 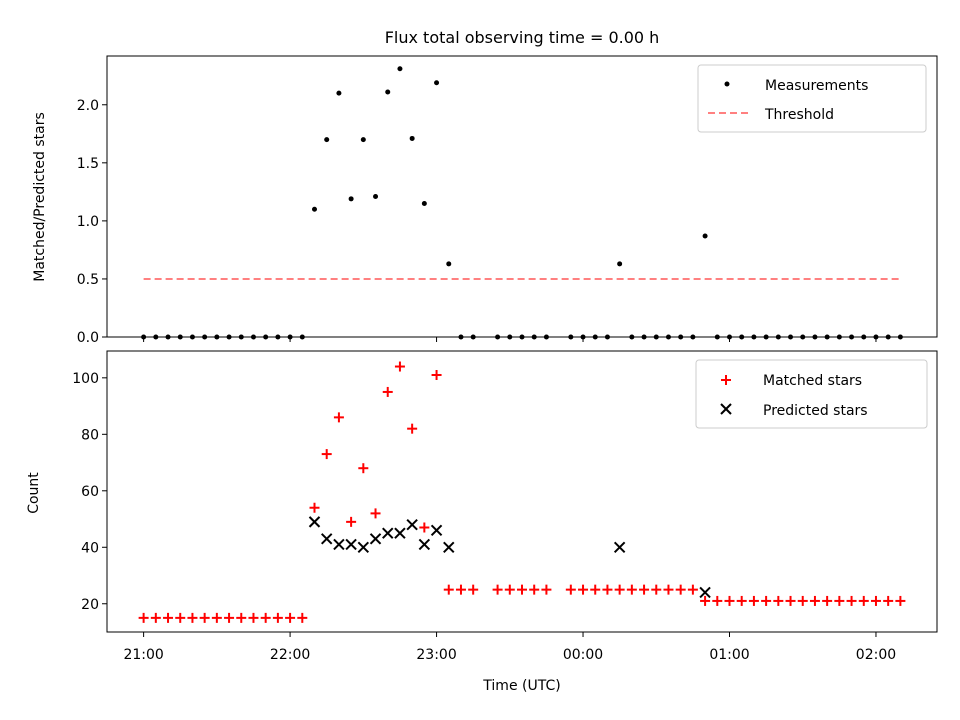 What do you see at coordinates (726, 380) in the screenshot?
I see `legend-matched-marker` at bounding box center [726, 380].